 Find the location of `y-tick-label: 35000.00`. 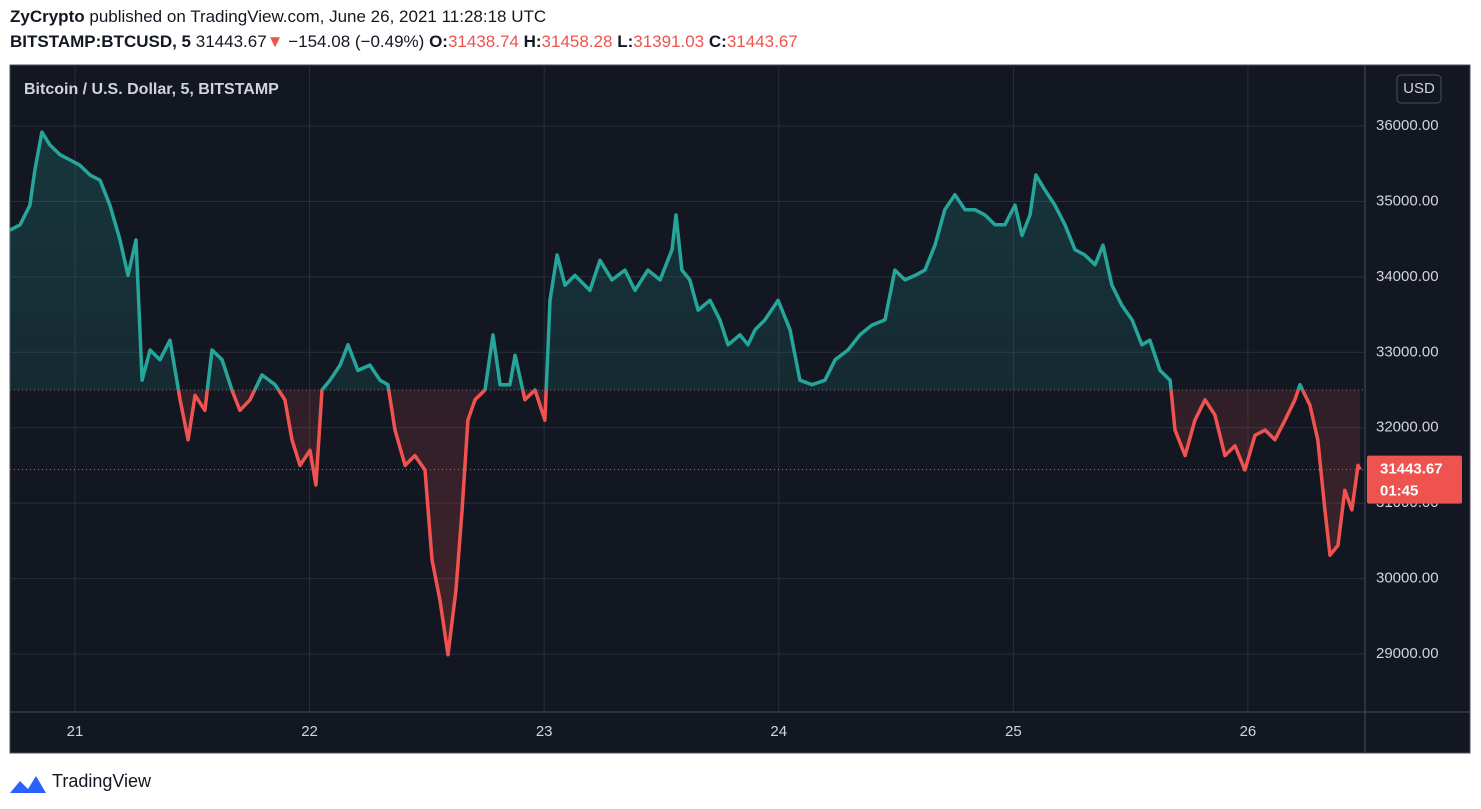

y-tick-label: 35000.00 is located at coordinates (1407, 200).